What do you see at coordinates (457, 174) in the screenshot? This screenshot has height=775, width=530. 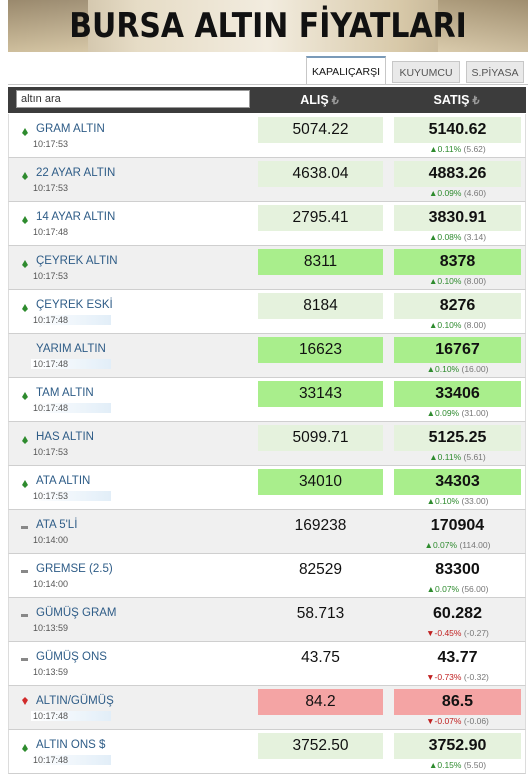 I see `sell-price: 4883.26` at bounding box center [457, 174].